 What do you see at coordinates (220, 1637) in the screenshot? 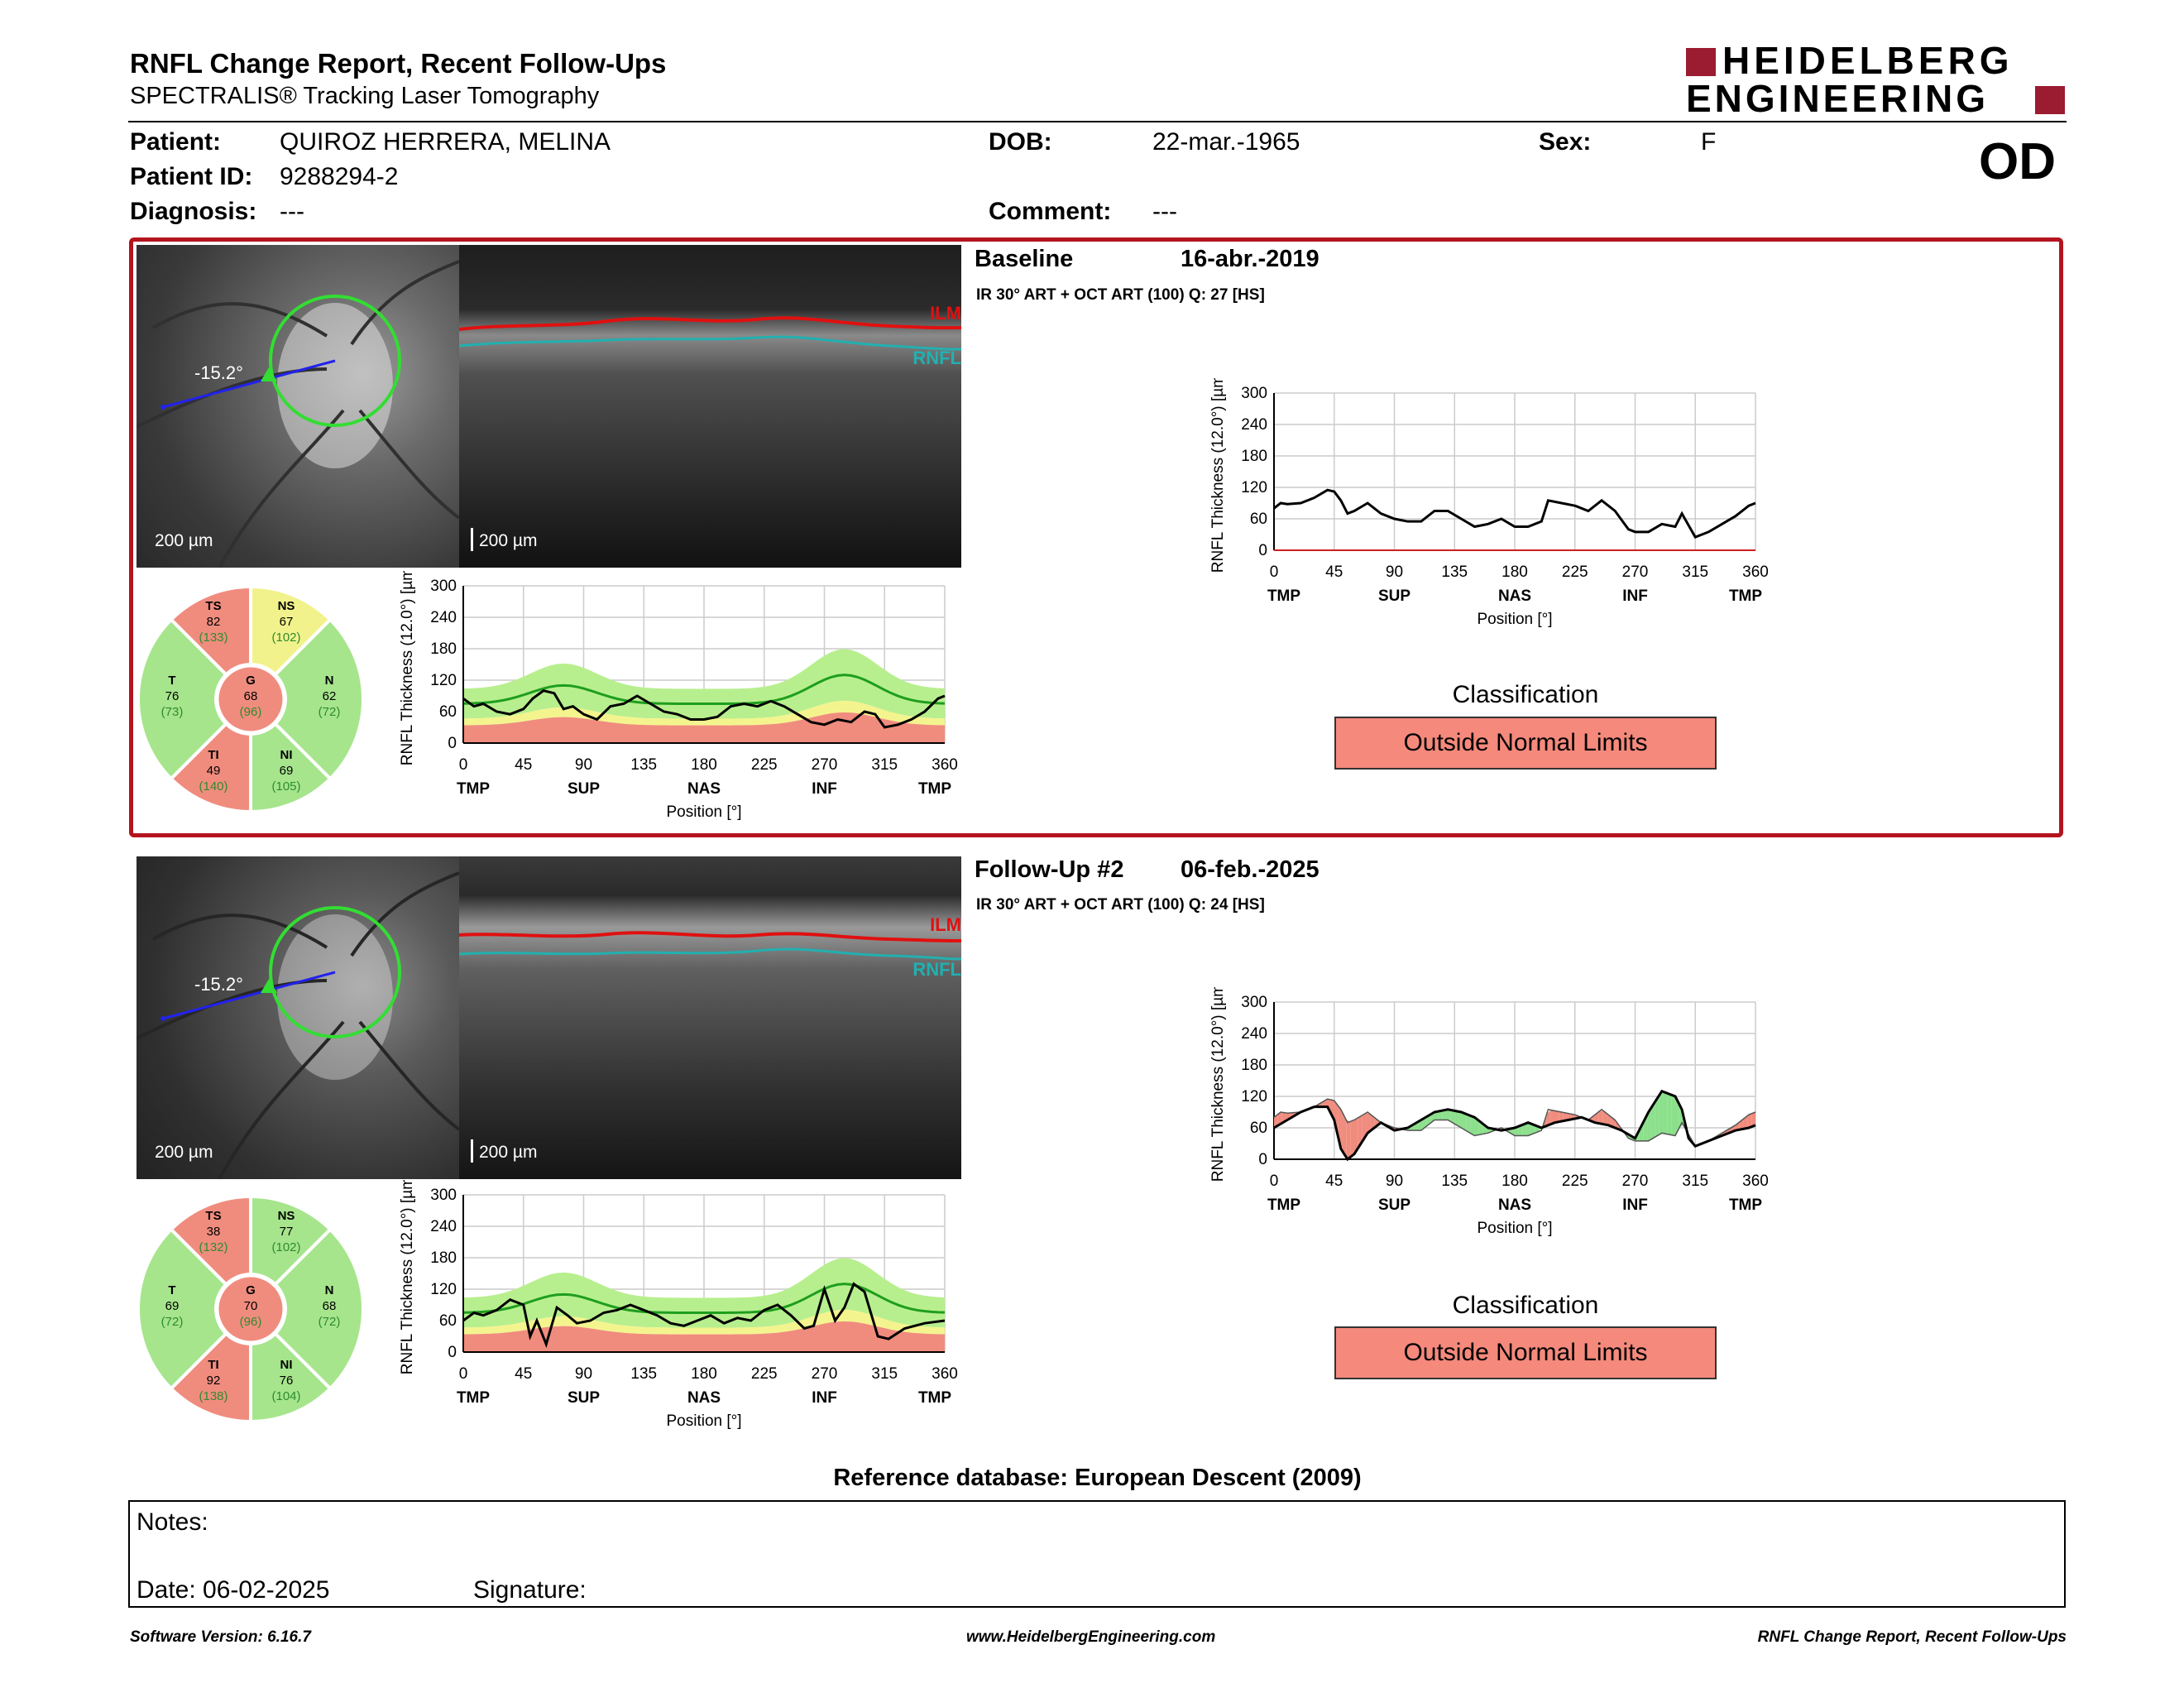
I see `software-version: Software Version: 6.16.7` at bounding box center [220, 1637].